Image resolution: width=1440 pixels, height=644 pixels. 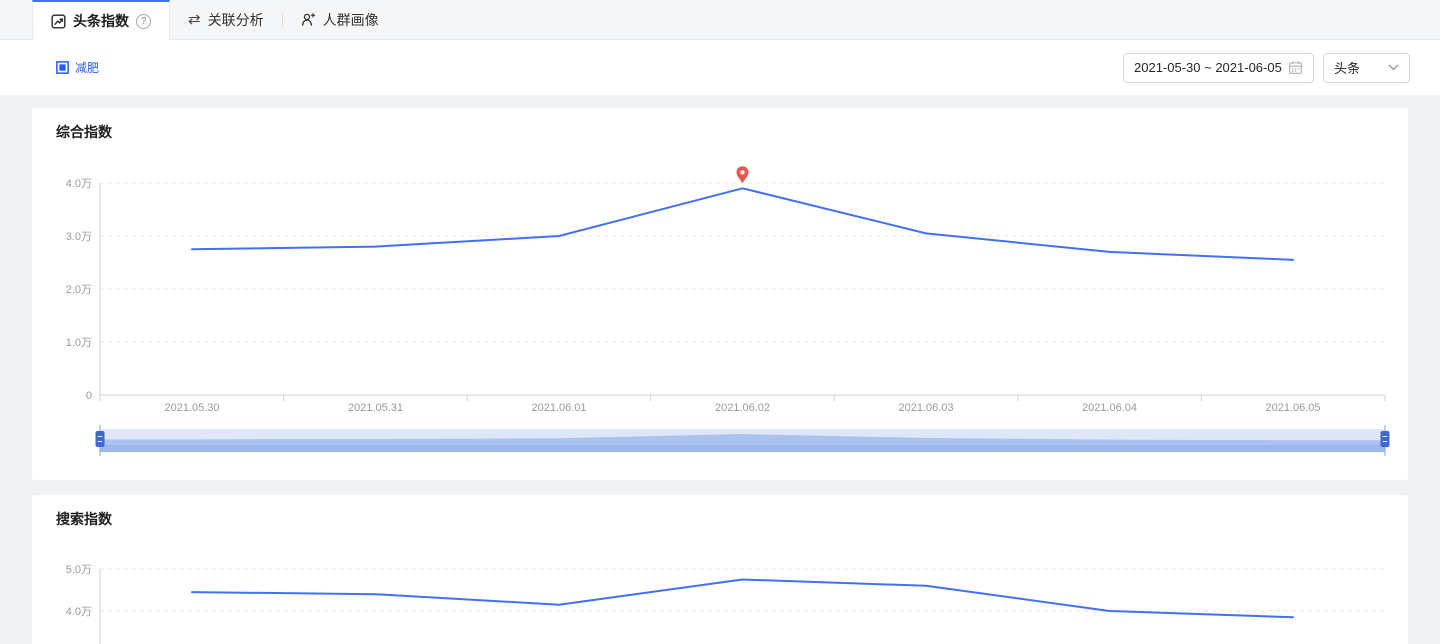 I want to click on tab-label: 人群画像, so click(x=350, y=19).